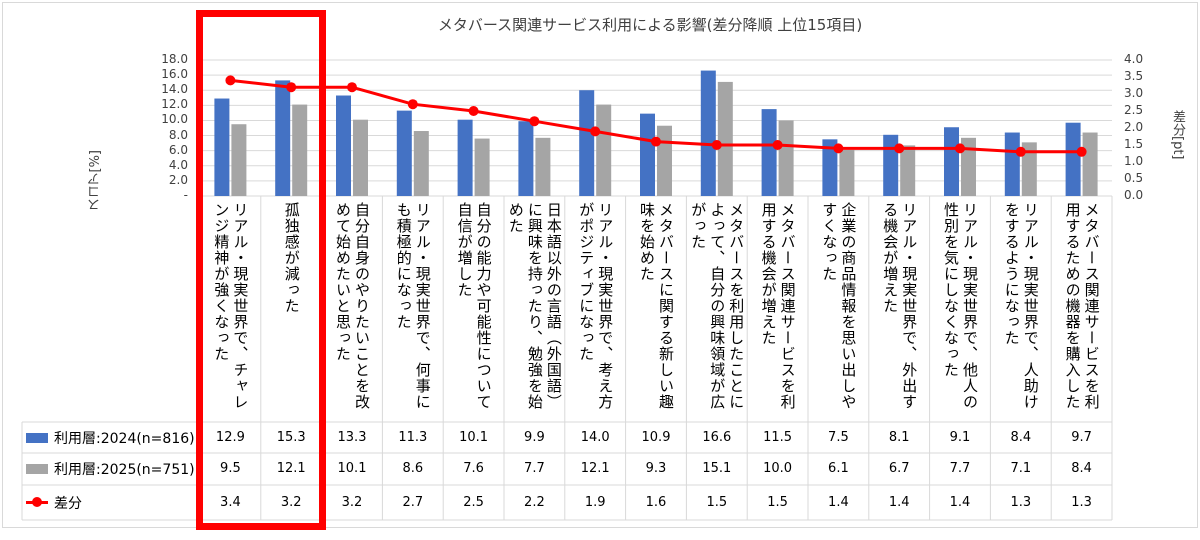 Image resolution: width=1200 pixels, height=540 pixels. Describe the element at coordinates (1134, 195) in the screenshot. I see `y2-tick-label: 0.0` at that location.